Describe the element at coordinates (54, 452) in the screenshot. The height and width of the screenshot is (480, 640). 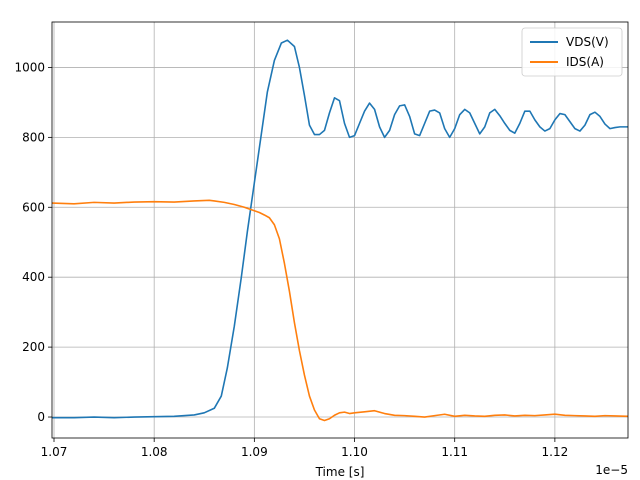
I see `x-tick-label: 1.07` at that location.